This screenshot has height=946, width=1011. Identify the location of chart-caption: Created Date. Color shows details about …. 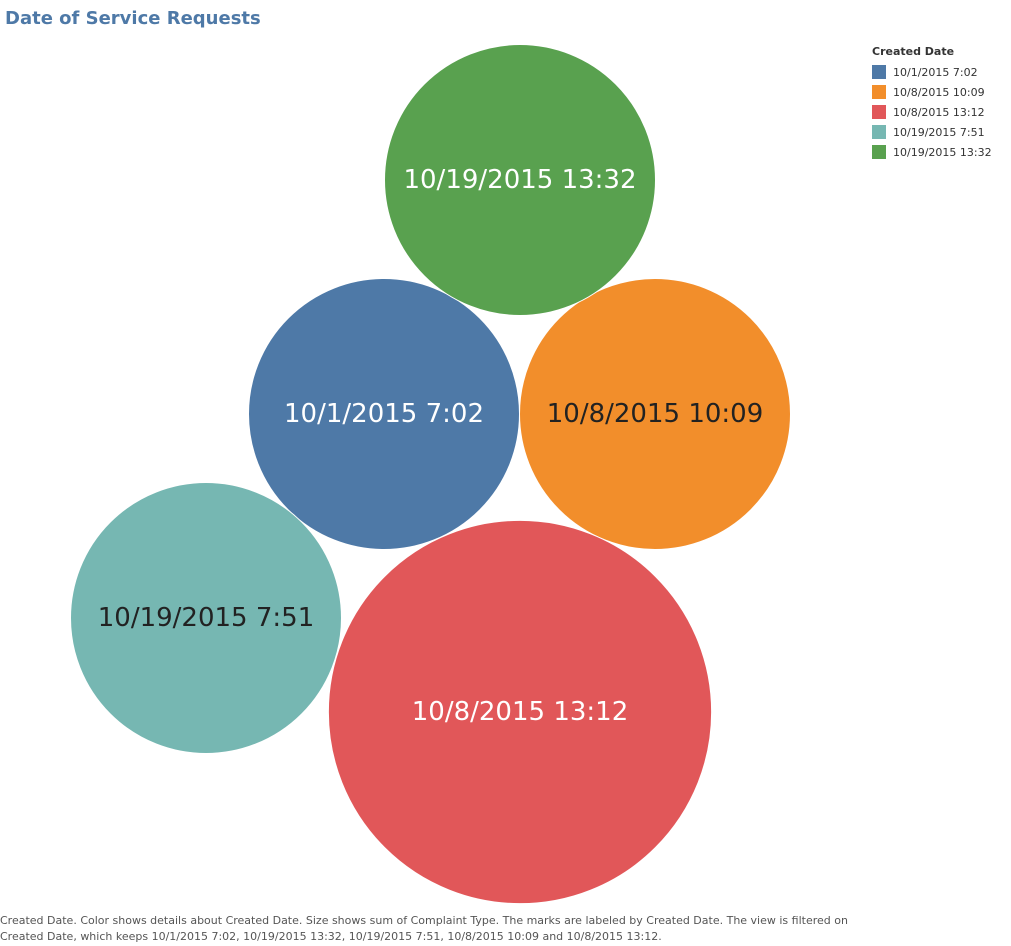
(424, 928).